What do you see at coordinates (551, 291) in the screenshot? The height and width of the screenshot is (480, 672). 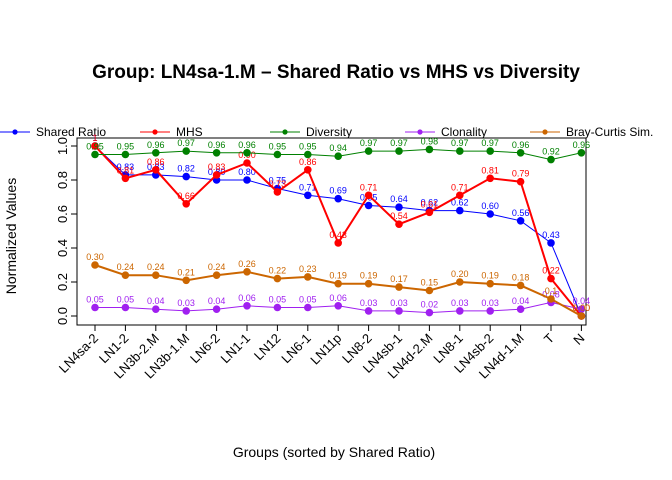 I see `data-label: 0.1` at bounding box center [551, 291].